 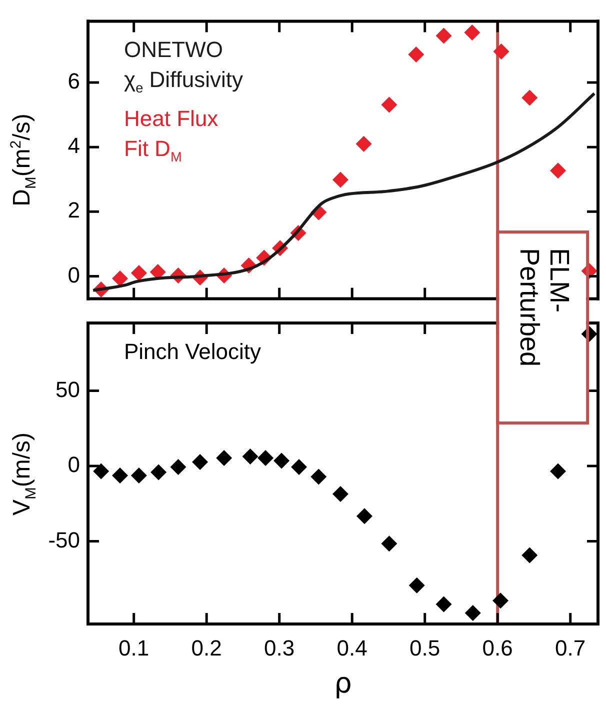 What do you see at coordinates (74, 210) in the screenshot?
I see `y-tick-label: 2` at bounding box center [74, 210].